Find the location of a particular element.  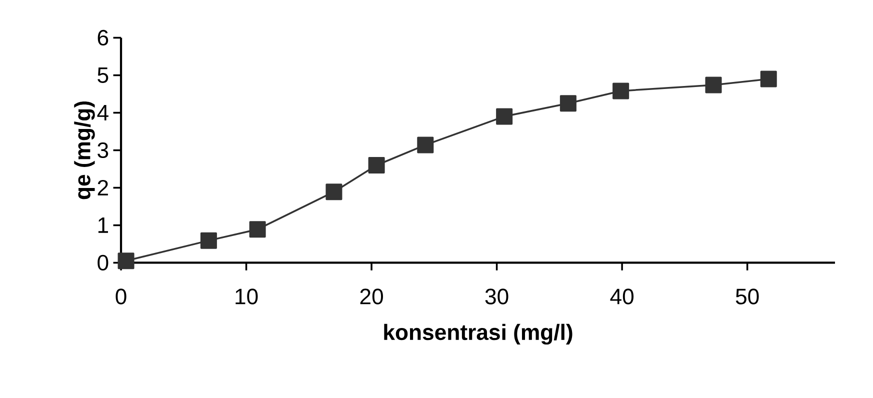

y-tick-label: 1 is located at coordinates (103, 225).